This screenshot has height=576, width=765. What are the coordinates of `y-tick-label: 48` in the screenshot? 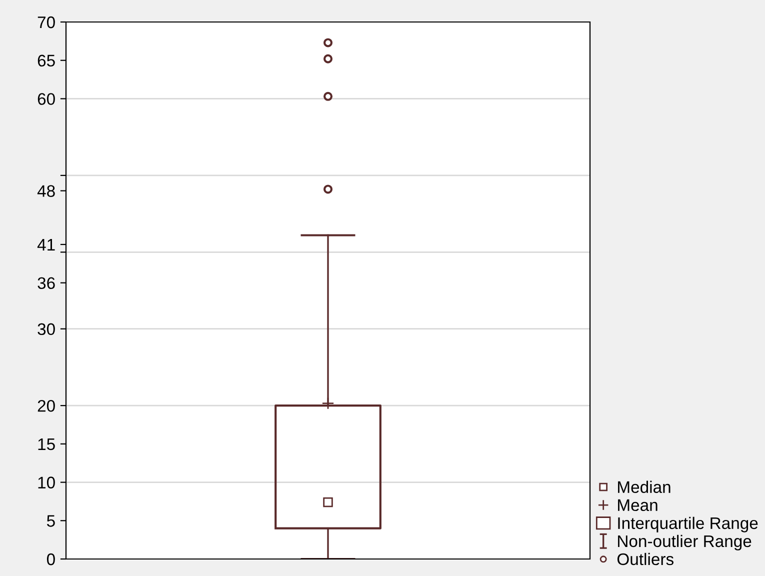 It's located at (46, 191).